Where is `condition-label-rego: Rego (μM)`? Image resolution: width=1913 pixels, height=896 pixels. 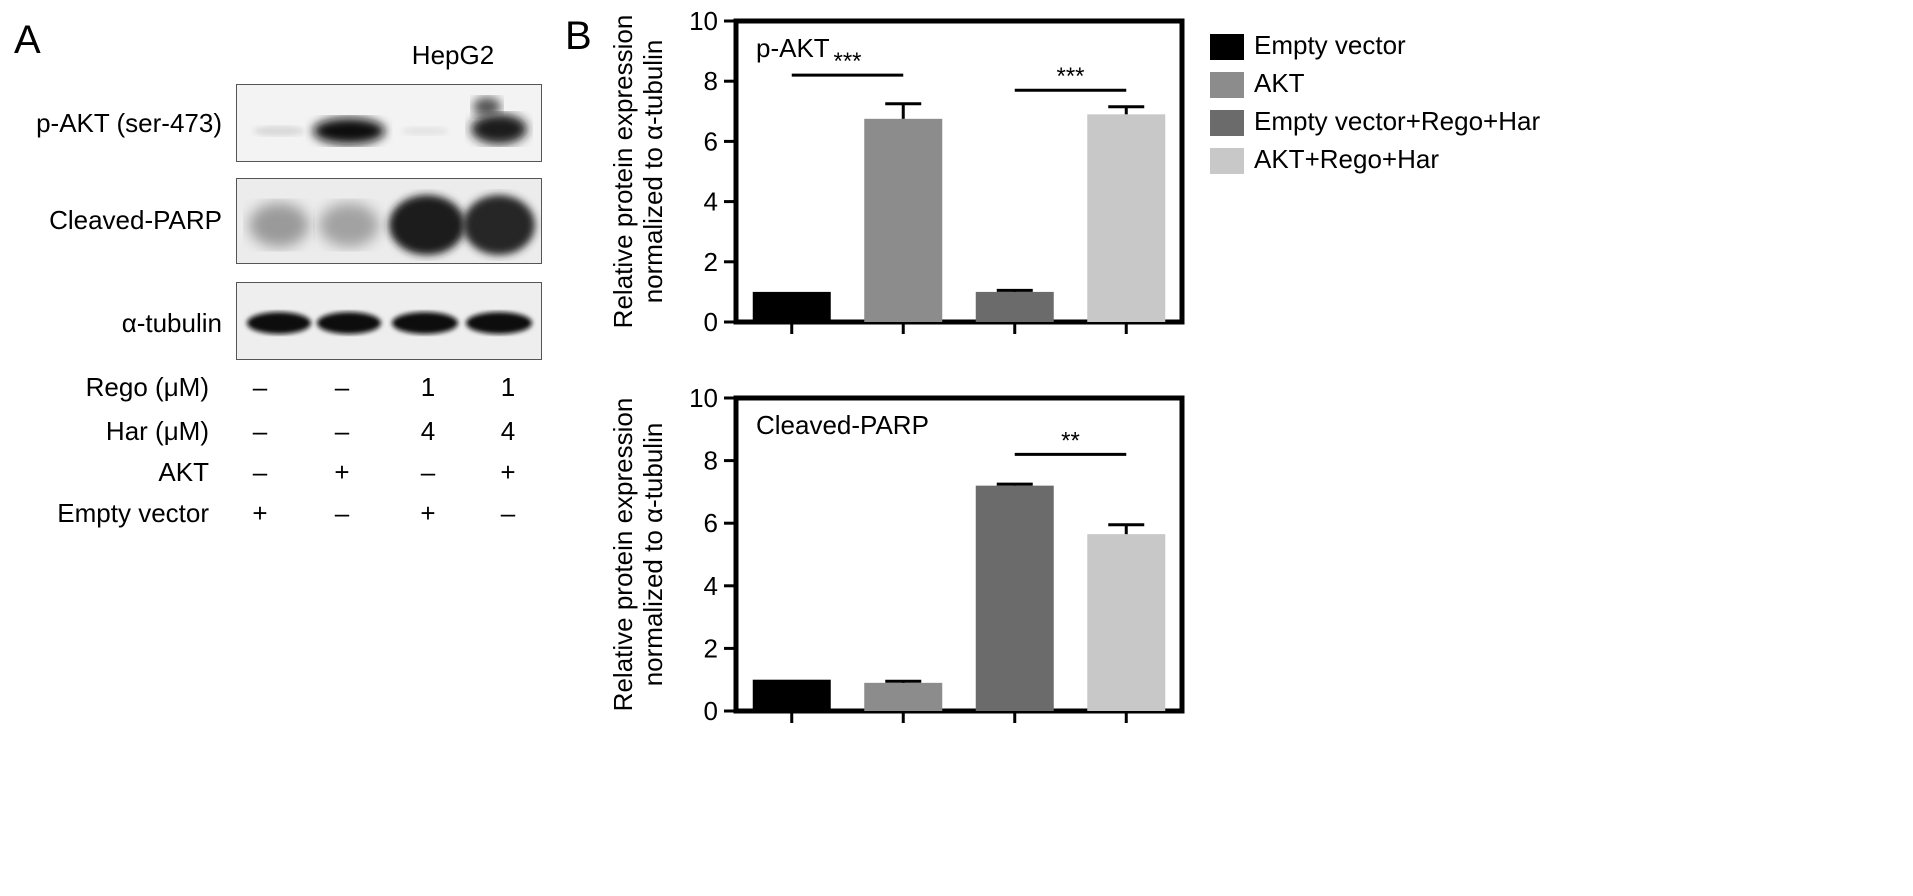 condition-label-rego: Rego (μM) is located at coordinates (147, 387).